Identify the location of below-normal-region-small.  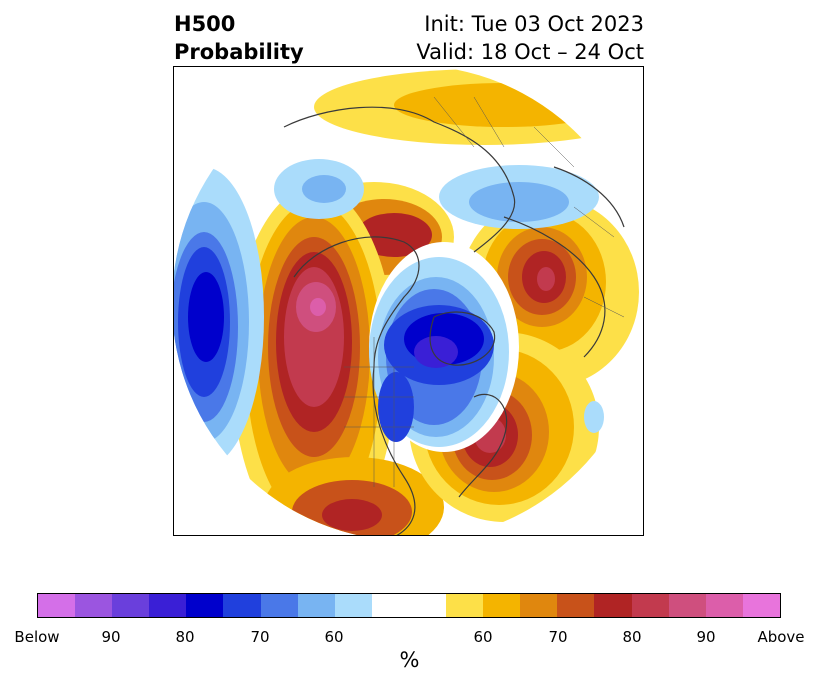
(594, 417).